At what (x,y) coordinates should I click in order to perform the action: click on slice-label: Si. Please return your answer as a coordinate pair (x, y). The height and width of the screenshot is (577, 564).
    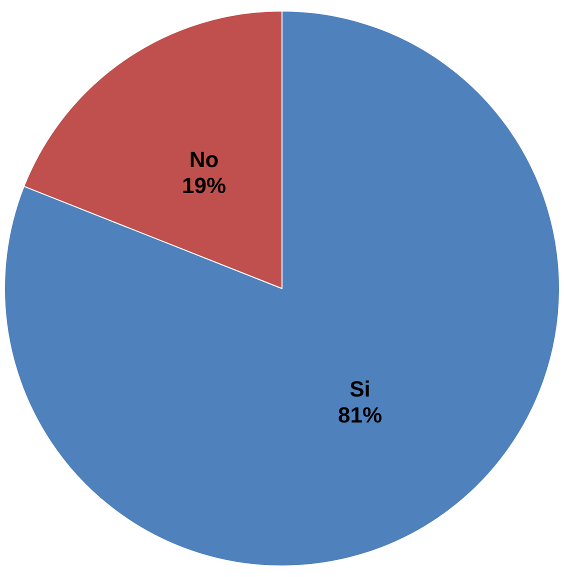
    Looking at the image, I should click on (360, 389).